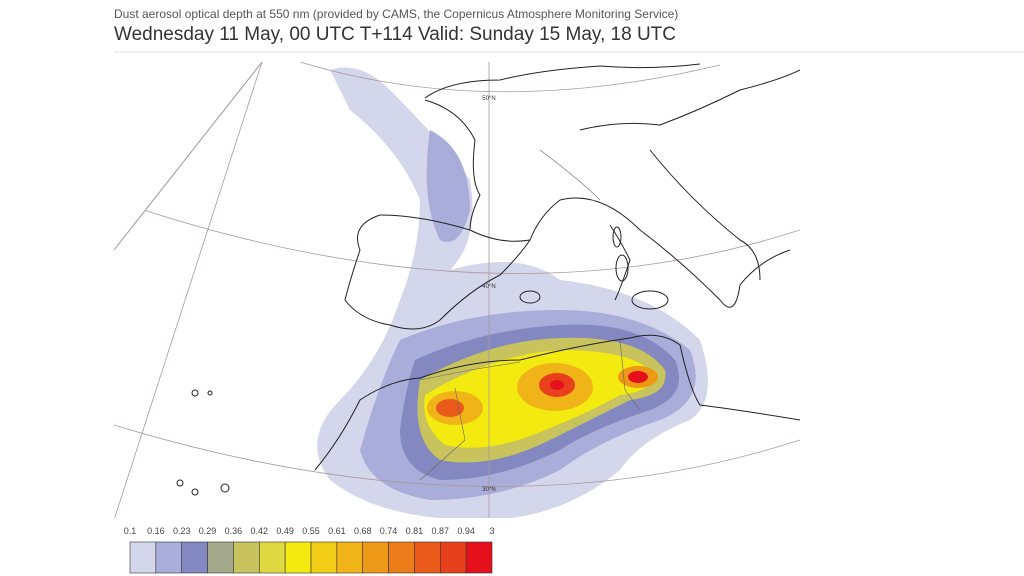  What do you see at coordinates (488, 287) in the screenshot?
I see `latitude-label: 40°N` at bounding box center [488, 287].